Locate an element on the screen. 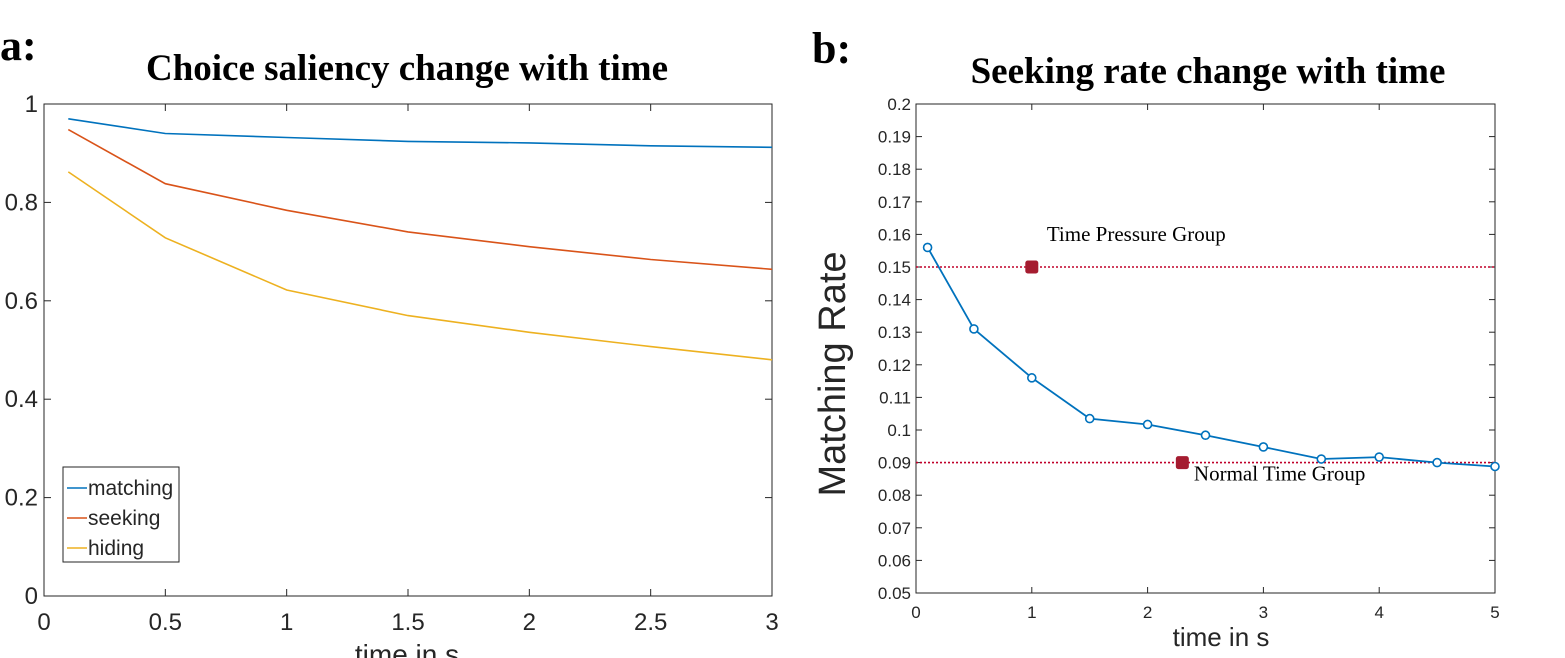 The image size is (1565, 658). chart-a-ytick-label: 0 is located at coordinates (31, 596).